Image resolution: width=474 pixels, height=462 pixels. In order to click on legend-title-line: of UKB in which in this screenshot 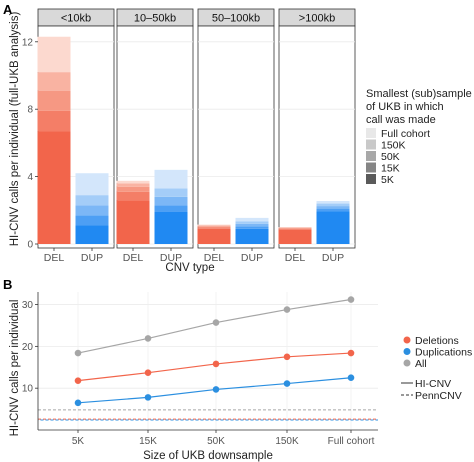, I will do `click(405, 107)`.